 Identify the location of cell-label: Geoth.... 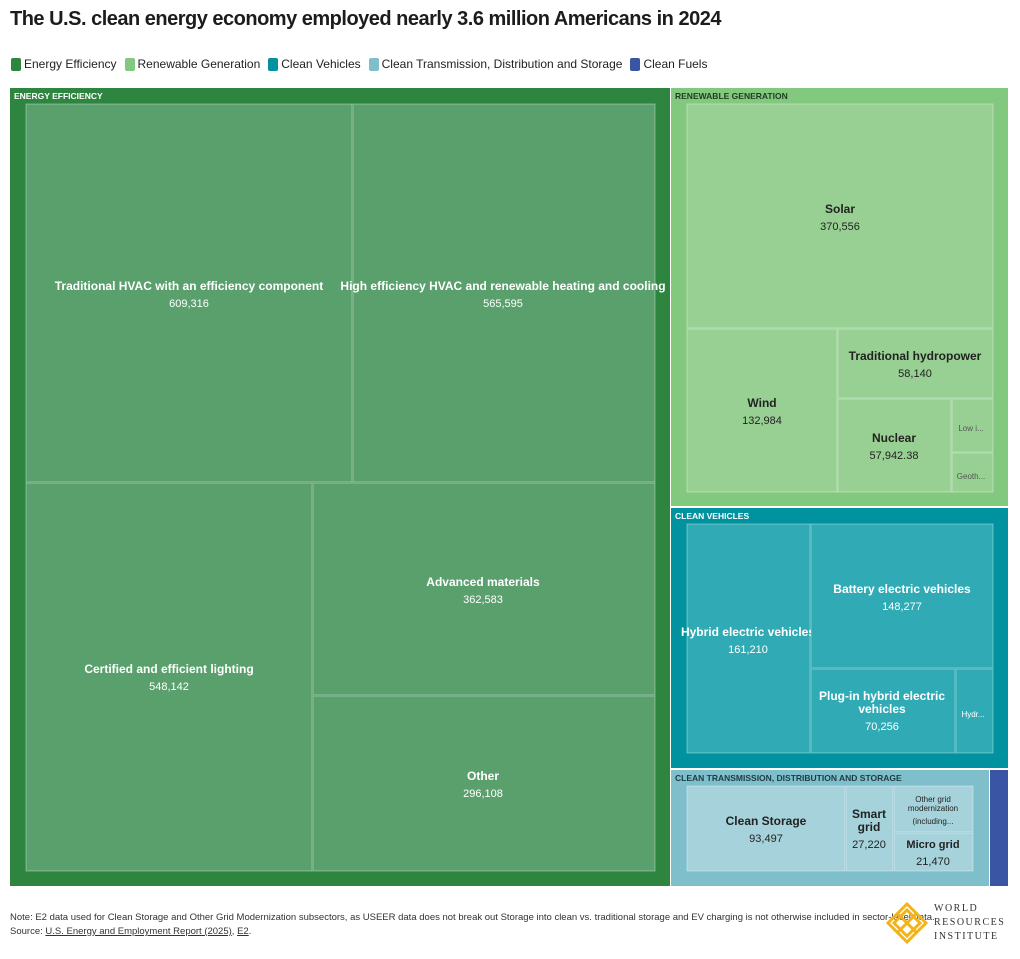
(971, 476).